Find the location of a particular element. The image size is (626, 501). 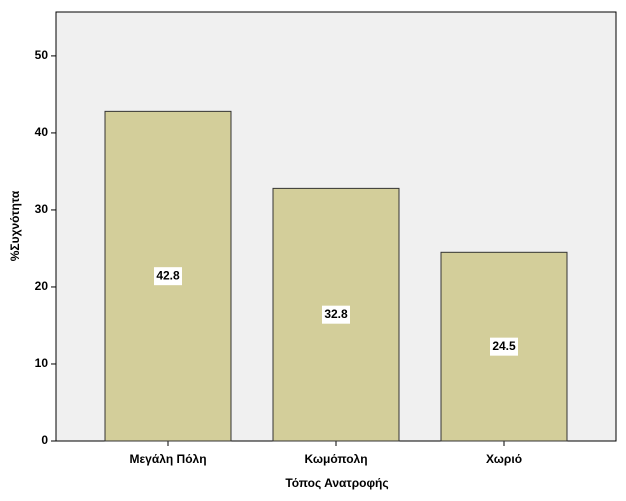

x-axis-label: Τόπος Ανατροφής is located at coordinates (336, 483).